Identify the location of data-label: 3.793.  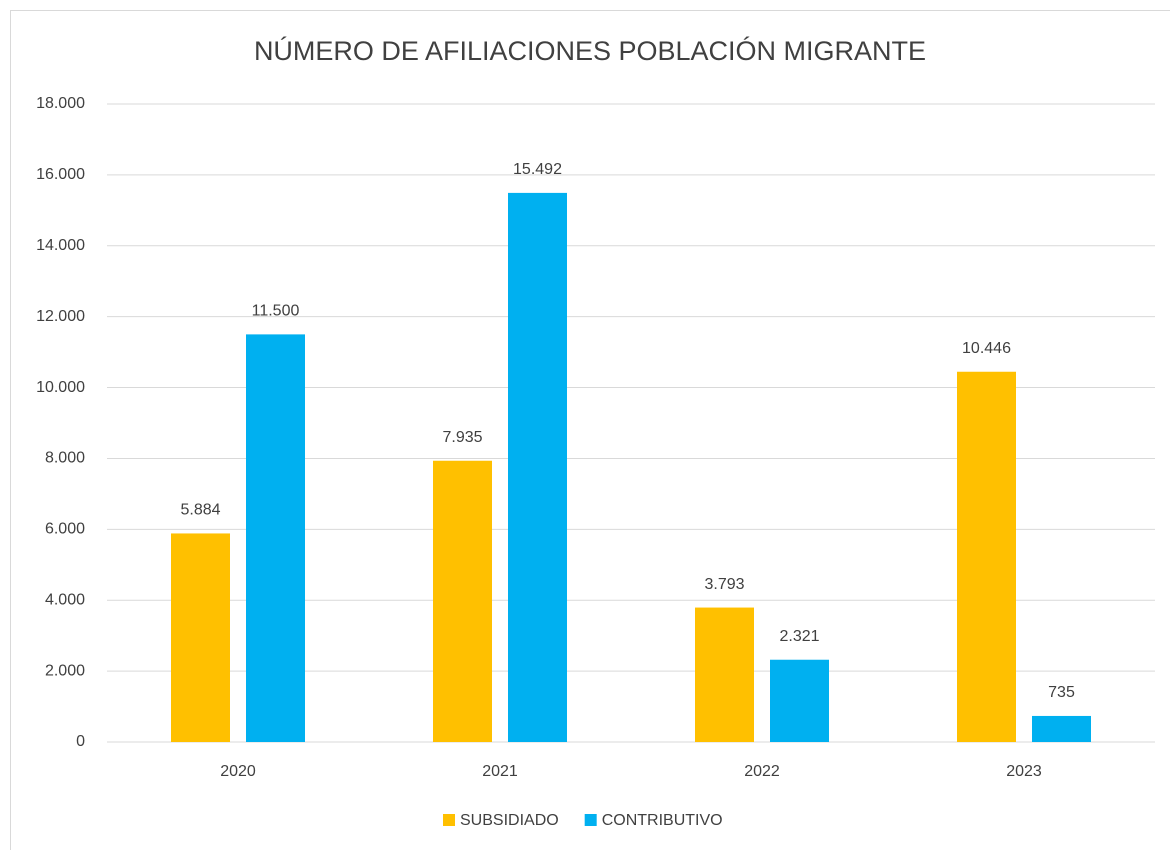
(724, 584).